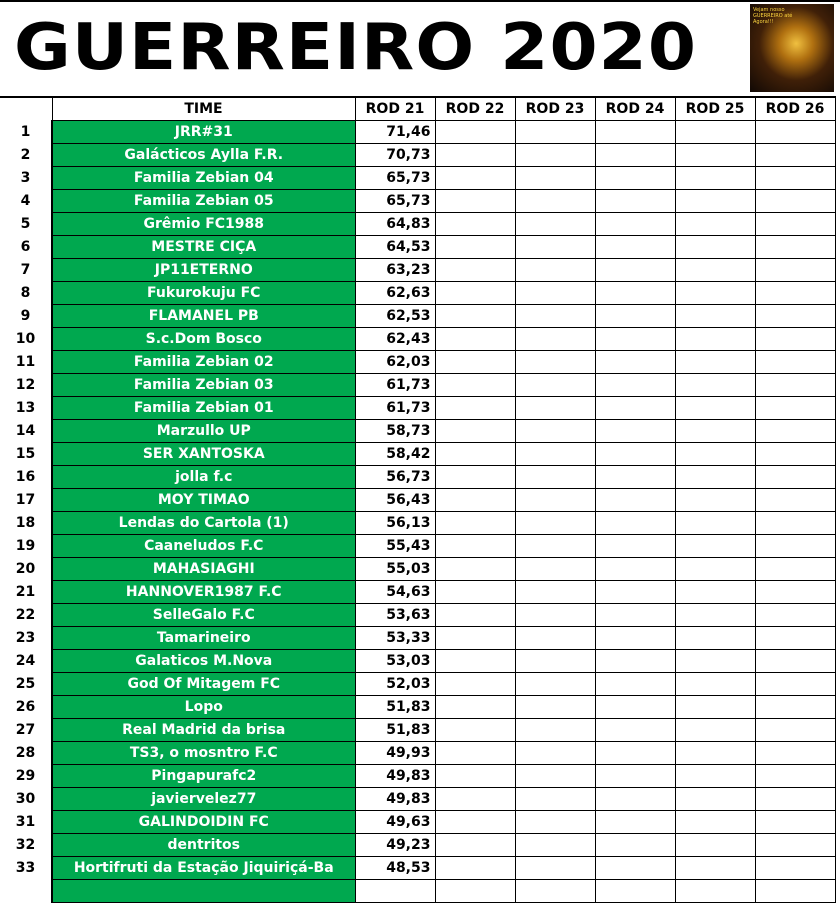 The width and height of the screenshot is (840, 903). What do you see at coordinates (26, 753) in the screenshot?
I see `row-position: 28` at bounding box center [26, 753].